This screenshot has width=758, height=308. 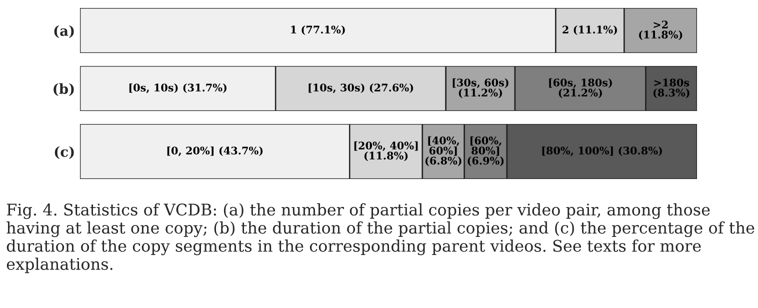 I want to click on data-label: [60%, 80%] (6.9%), so click(x=486, y=151).